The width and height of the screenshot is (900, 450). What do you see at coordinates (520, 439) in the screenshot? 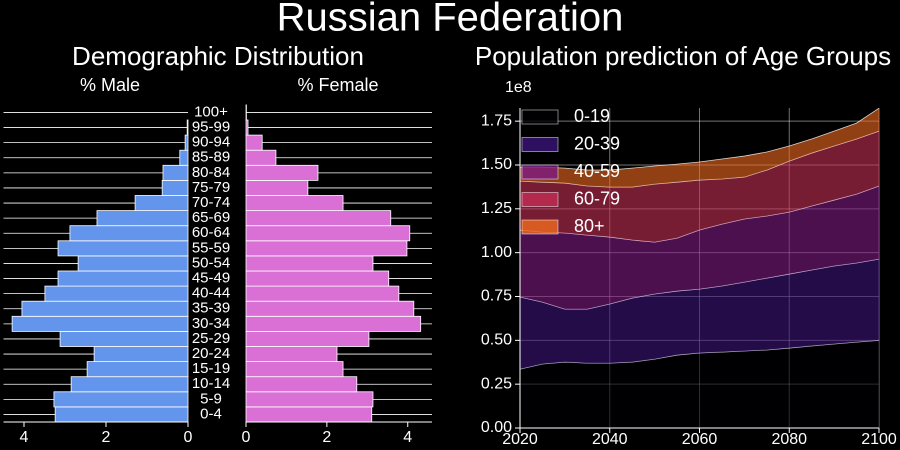
I see `x-tick-label: 2020` at bounding box center [520, 439].